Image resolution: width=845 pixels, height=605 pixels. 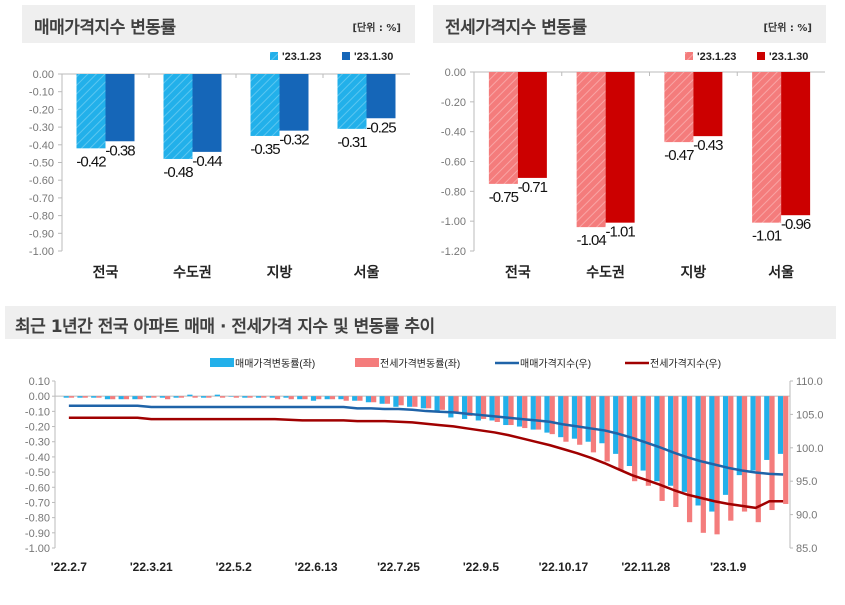 What do you see at coordinates (106, 272) in the screenshot?
I see `category-label: 전국` at bounding box center [106, 272].